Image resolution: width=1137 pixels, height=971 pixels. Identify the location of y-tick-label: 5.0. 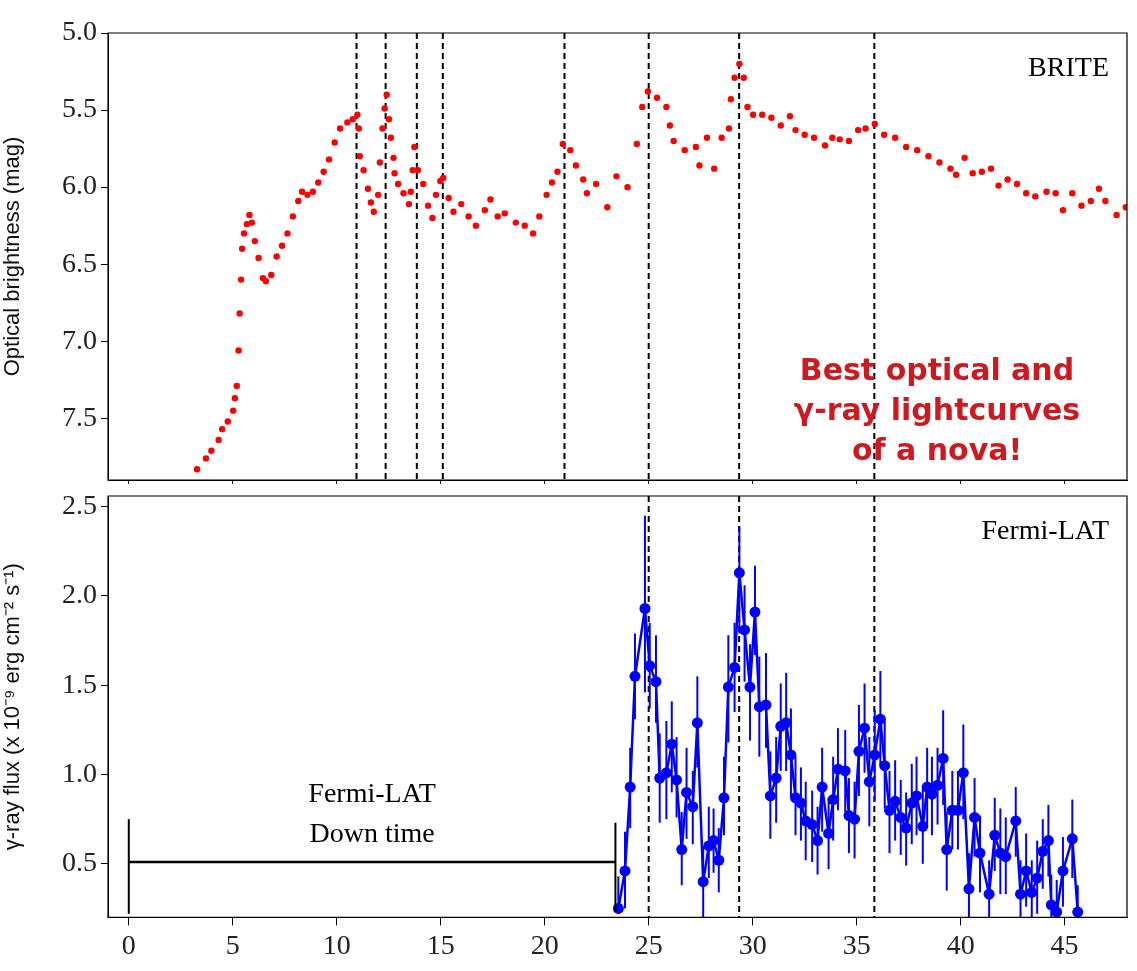
(79, 31).